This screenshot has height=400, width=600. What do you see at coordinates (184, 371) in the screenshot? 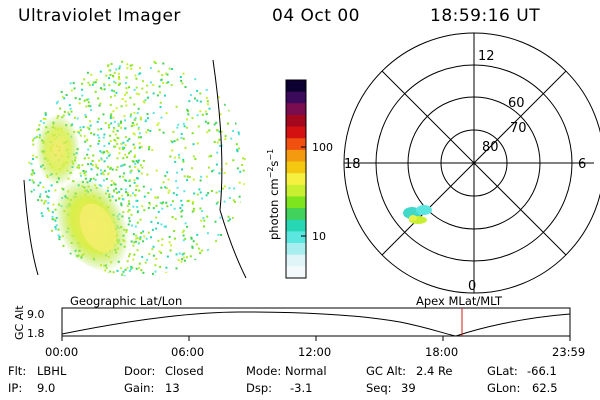
I see `status-door-val: Closed` at bounding box center [184, 371].